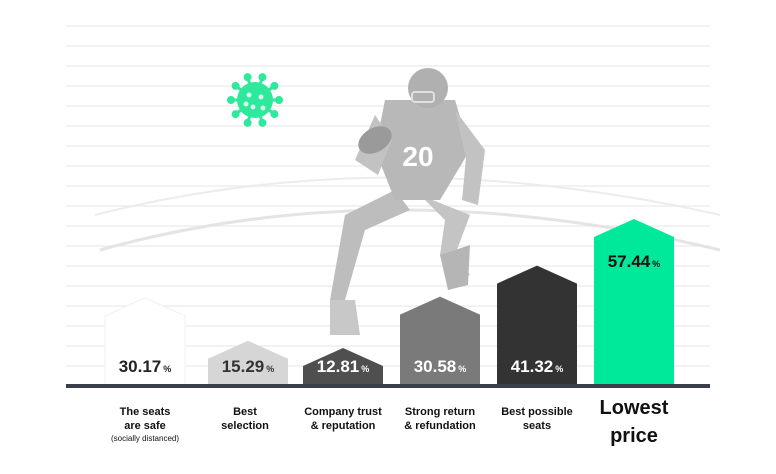  I want to click on category-label: Lowest price, so click(634, 422).